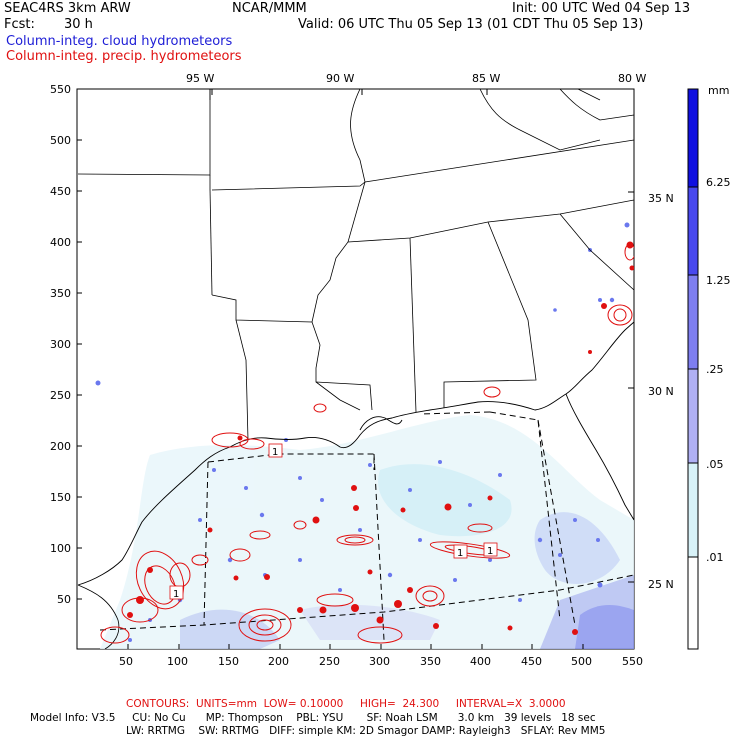 This screenshot has width=740, height=740. I want to click on field-cloud-label: Column-integ. cloud hydrometeors, so click(119, 41).